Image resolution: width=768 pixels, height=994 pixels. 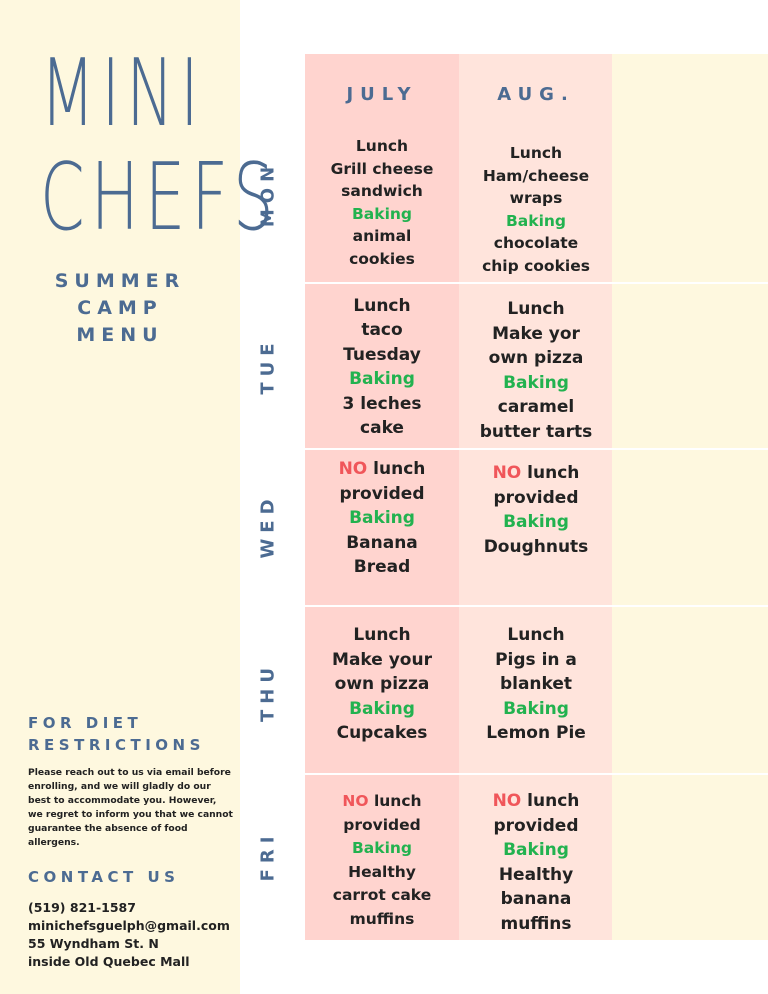 What do you see at coordinates (382, 659) in the screenshot?
I see `menu-line: Make your` at bounding box center [382, 659].